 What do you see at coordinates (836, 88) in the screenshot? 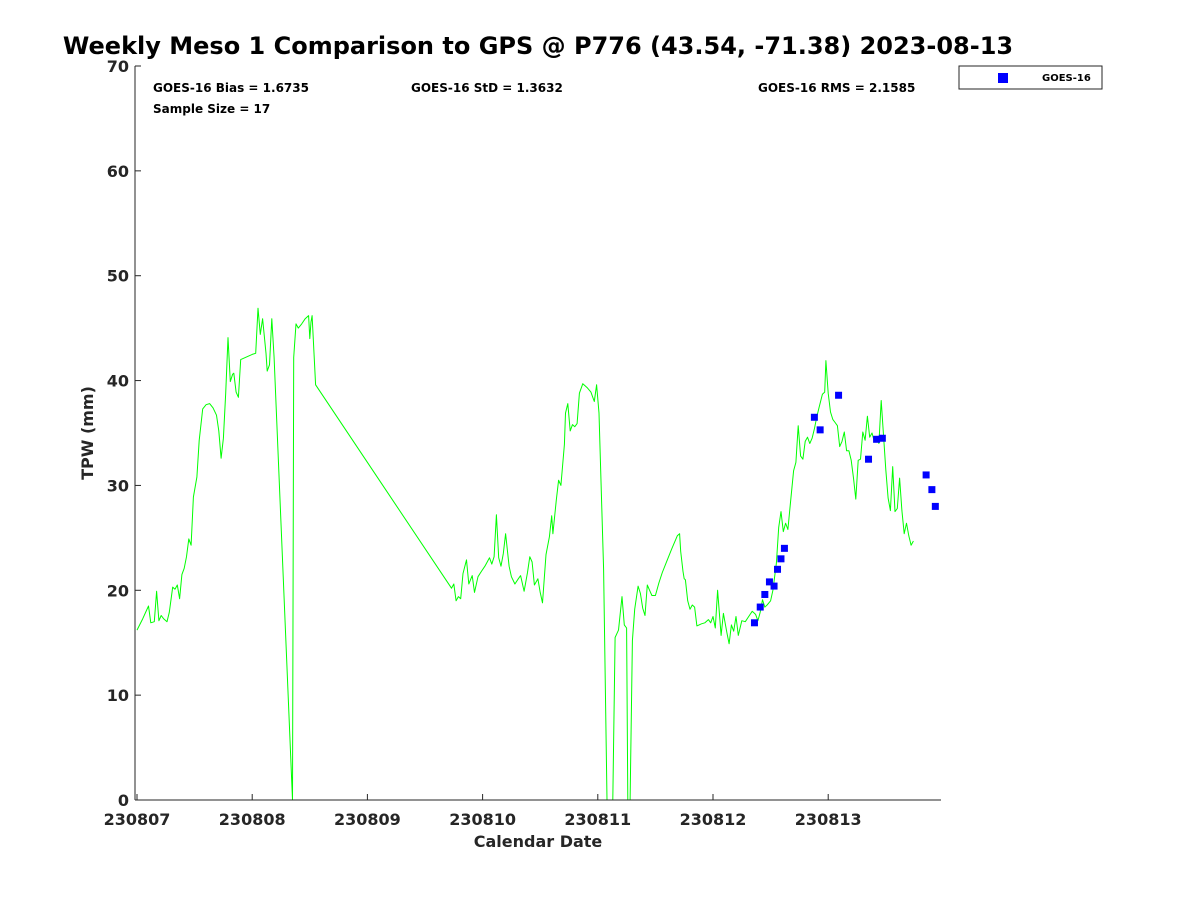
I see `rms-stat: GOES-16 RMS = 2.1585` at bounding box center [836, 88].